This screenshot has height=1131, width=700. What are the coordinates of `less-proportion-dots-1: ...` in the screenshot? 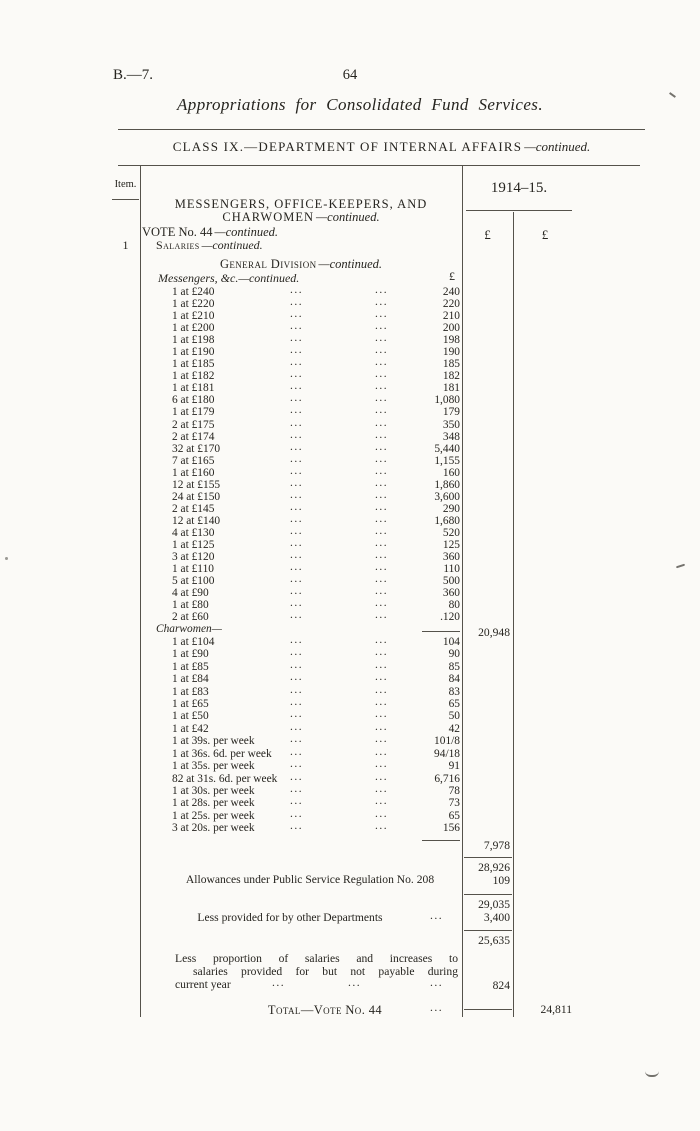 It's located at (279, 982).